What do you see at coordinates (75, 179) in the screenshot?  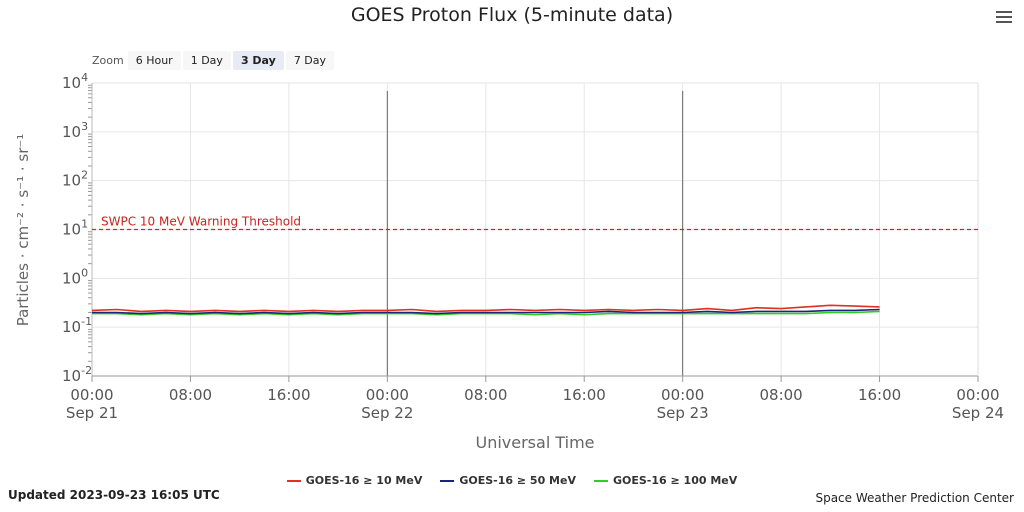 I see `y-tick-label-2: 10²` at bounding box center [75, 179].